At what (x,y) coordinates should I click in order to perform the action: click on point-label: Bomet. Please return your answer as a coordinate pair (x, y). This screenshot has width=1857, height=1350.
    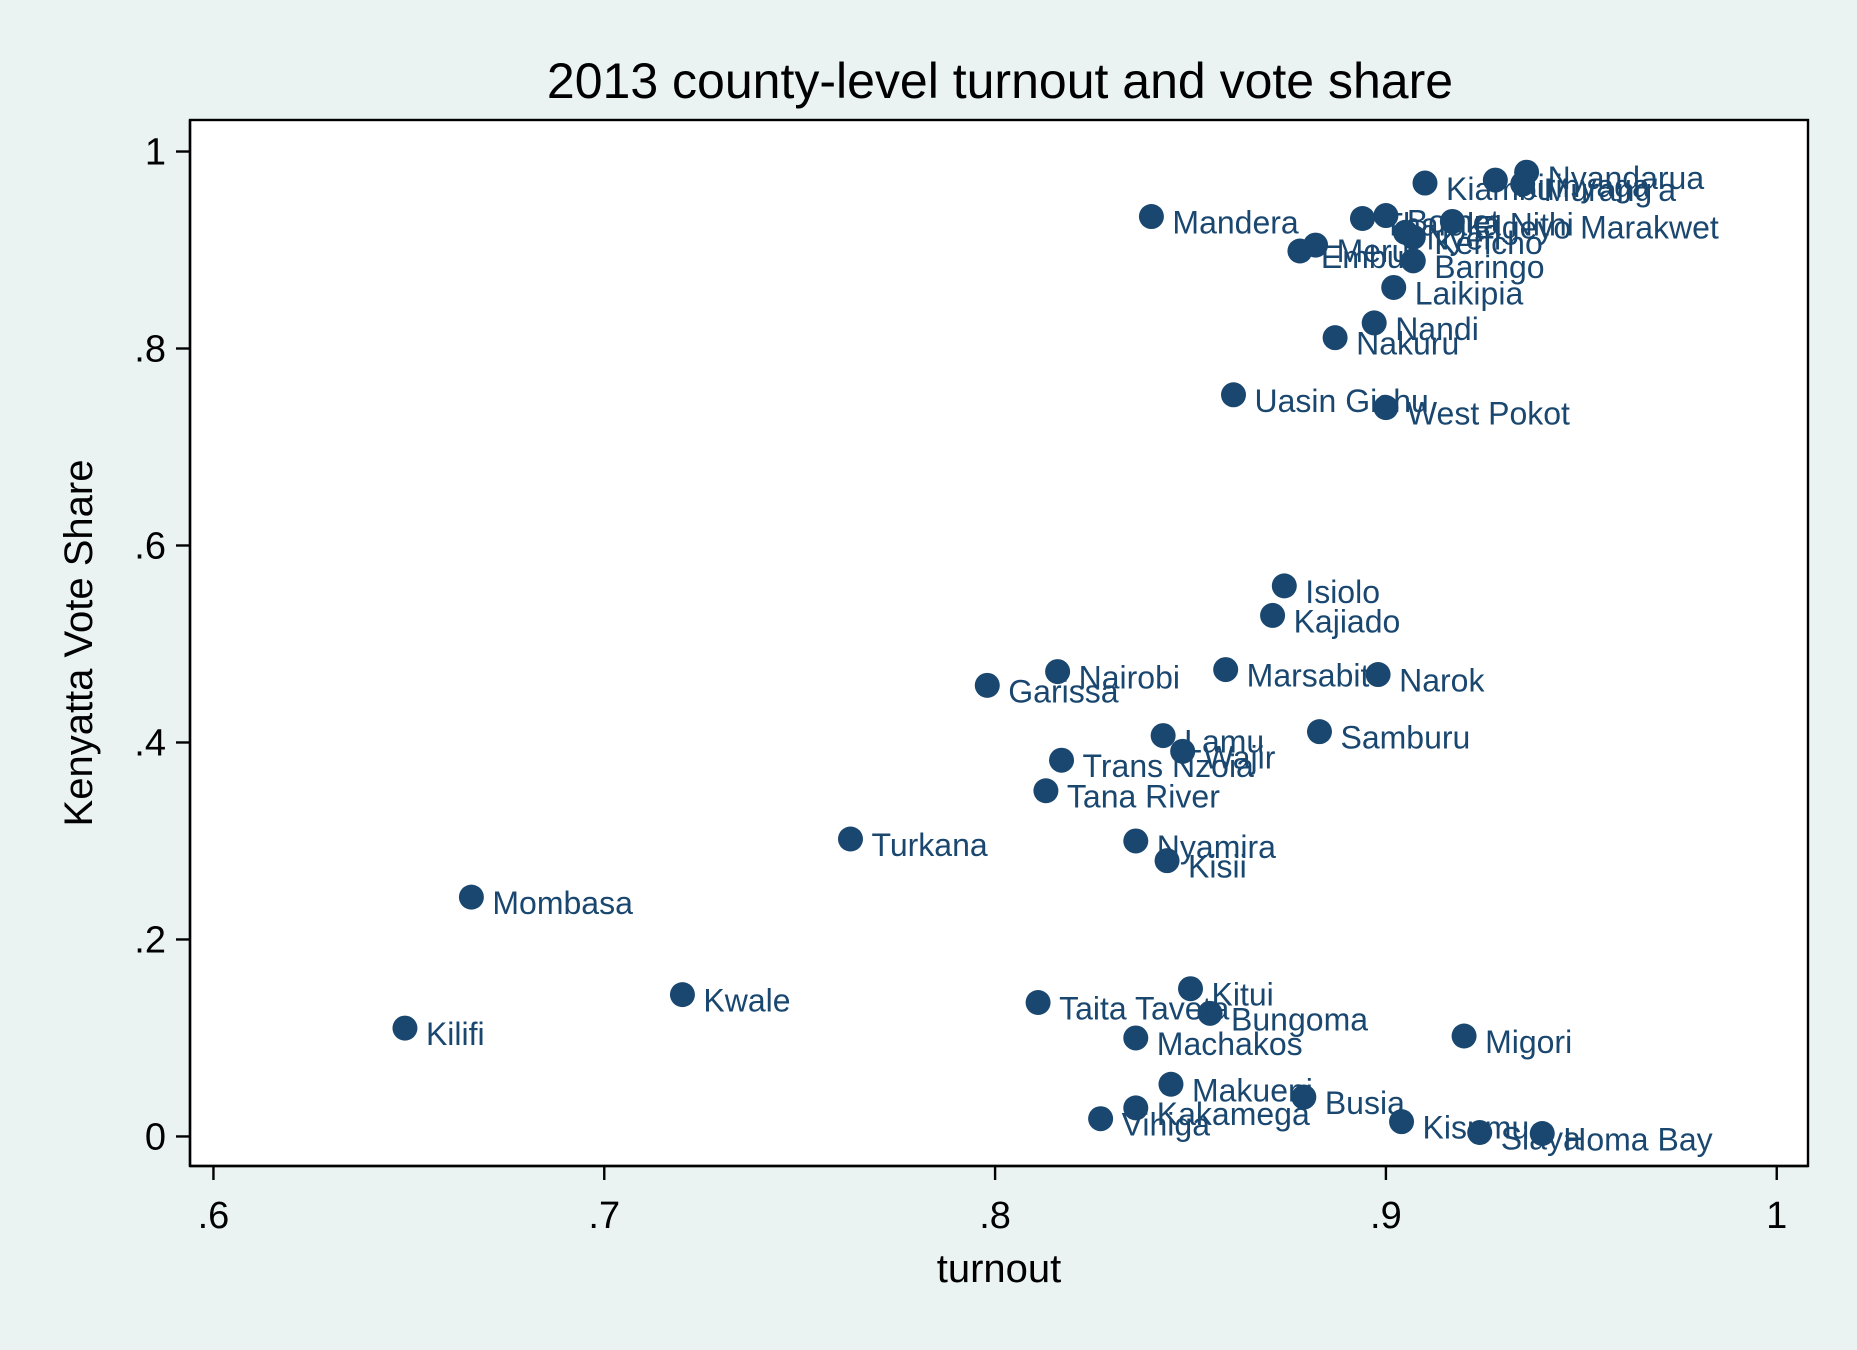
    Looking at the image, I should click on (1453, 222).